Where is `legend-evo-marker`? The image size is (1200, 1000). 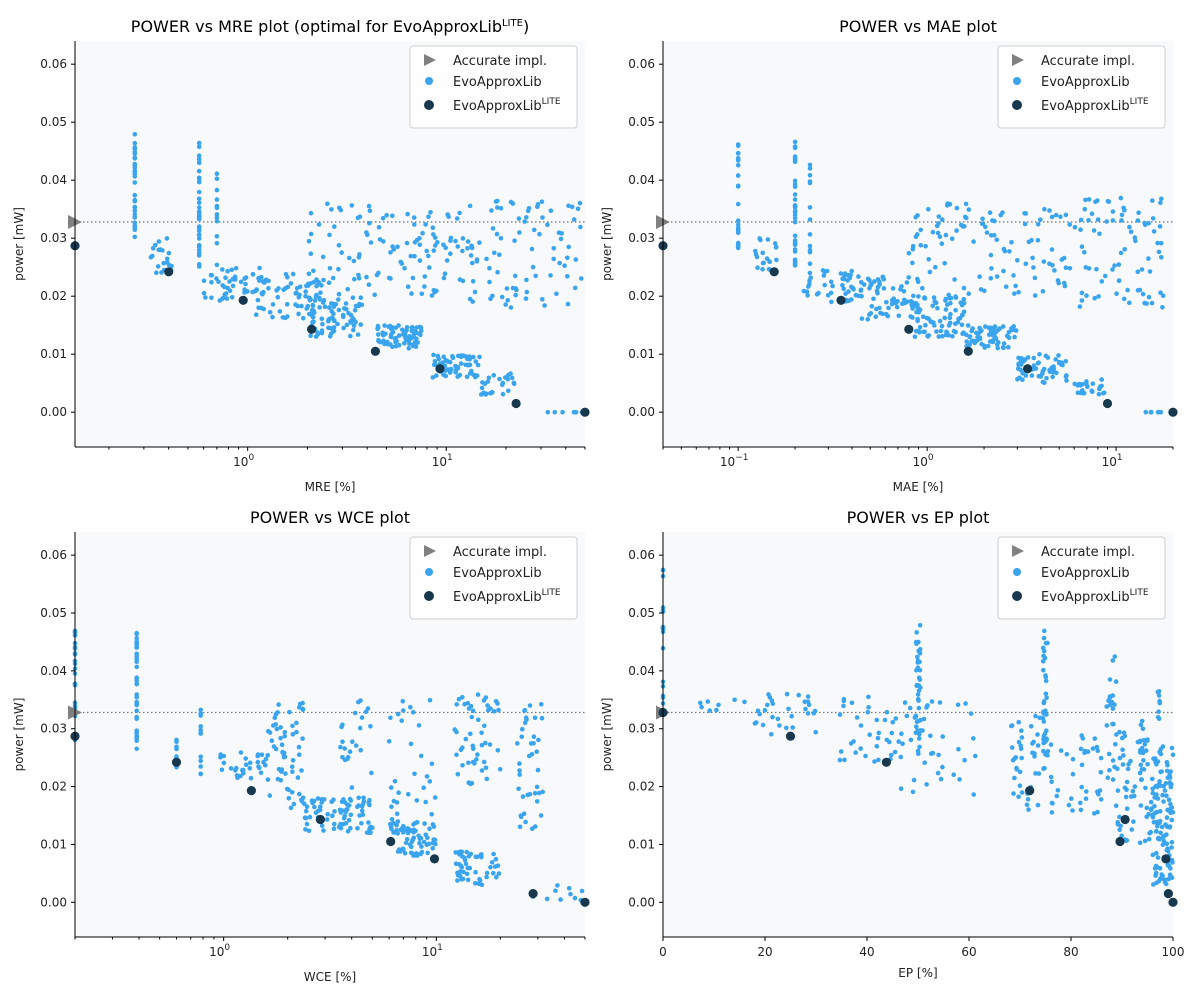
legend-evo-marker is located at coordinates (1017, 81).